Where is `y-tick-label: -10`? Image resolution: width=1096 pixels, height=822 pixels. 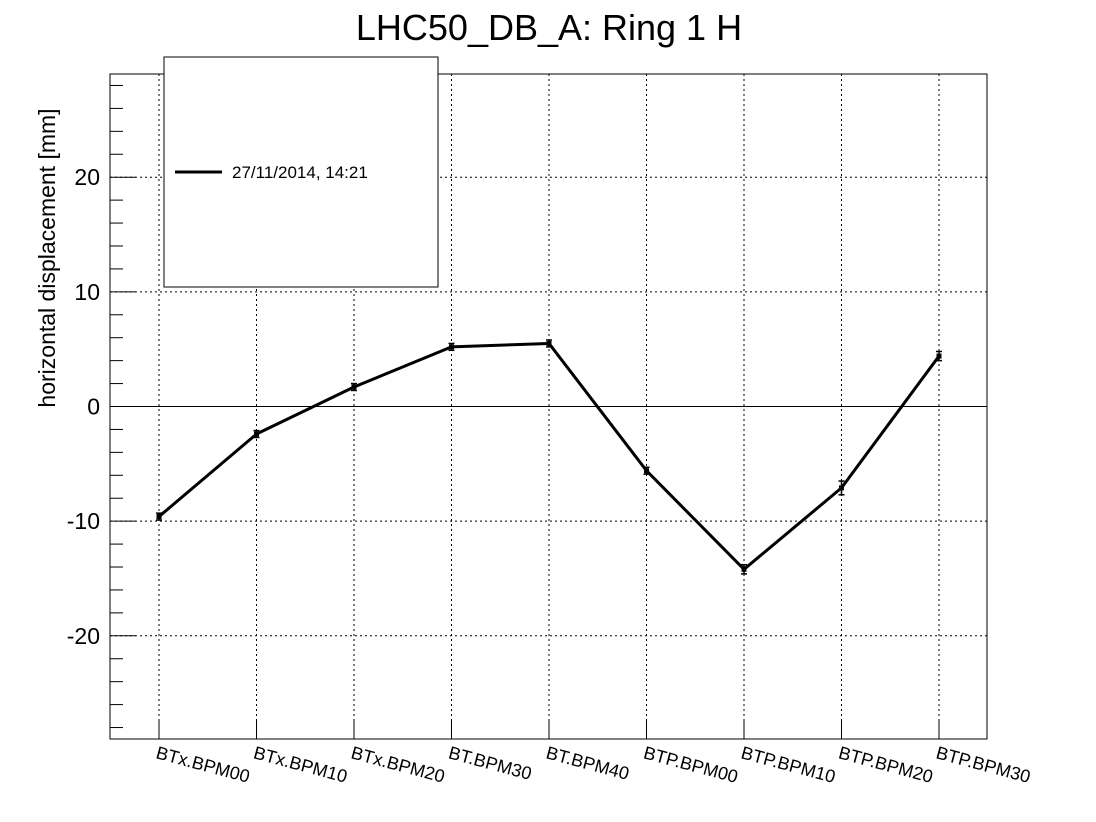 y-tick-label: -10 is located at coordinates (83, 521).